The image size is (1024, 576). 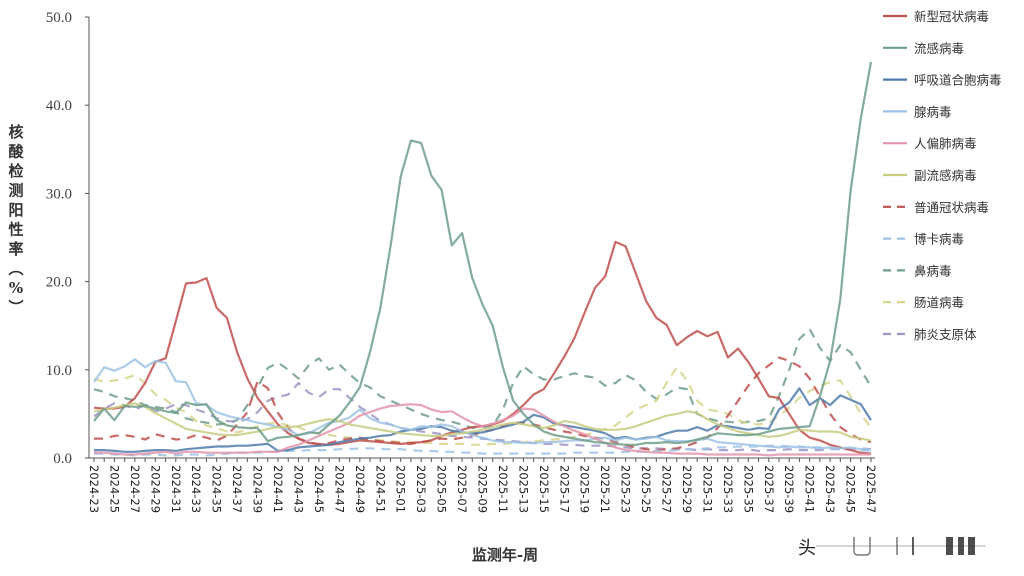 I want to click on legend-label: 鼻病毒, so click(x=933, y=270).